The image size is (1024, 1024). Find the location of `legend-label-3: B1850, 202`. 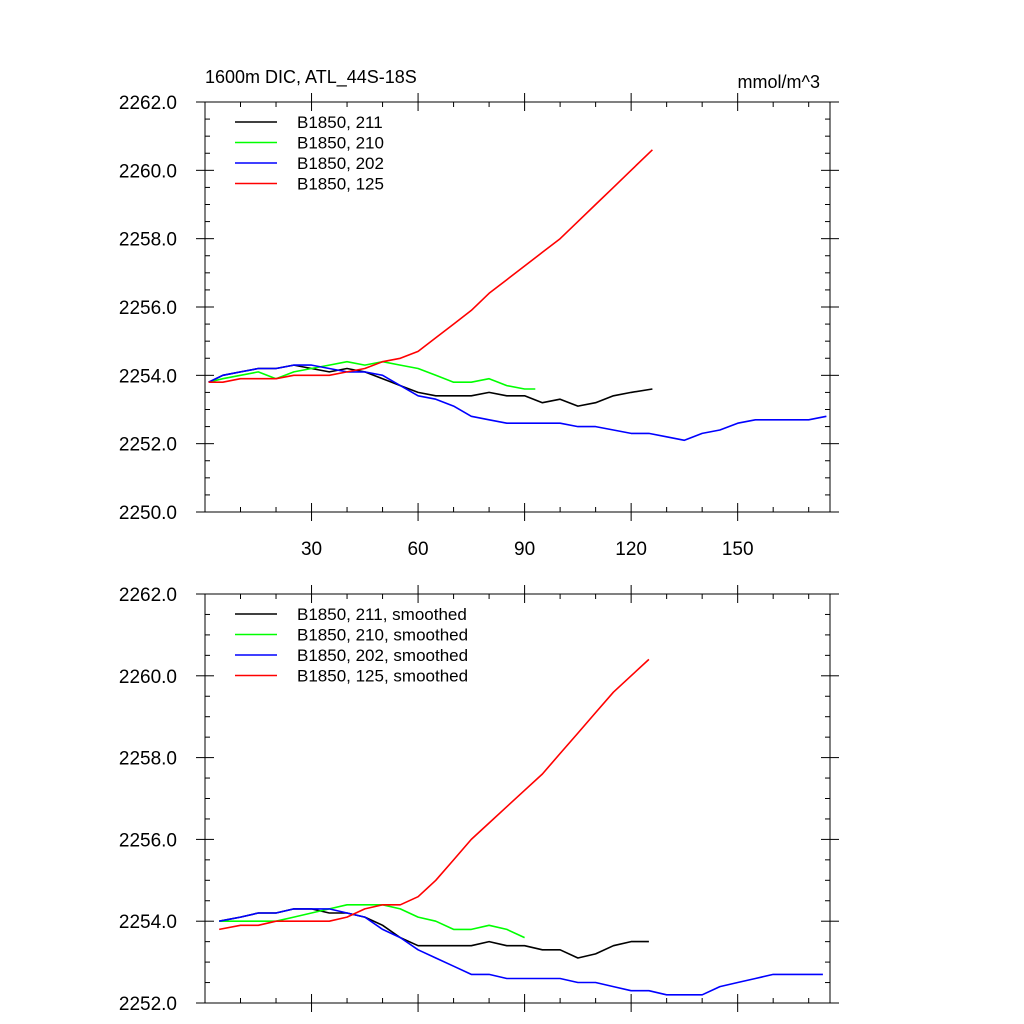

legend-label-3: B1850, 202 is located at coordinates (340, 163).